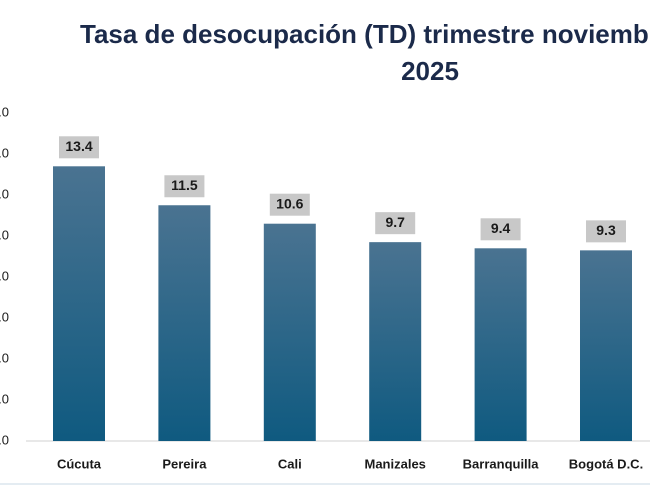  Describe the element at coordinates (501, 463) in the screenshot. I see `x-tick-label: Barranquilla` at that location.